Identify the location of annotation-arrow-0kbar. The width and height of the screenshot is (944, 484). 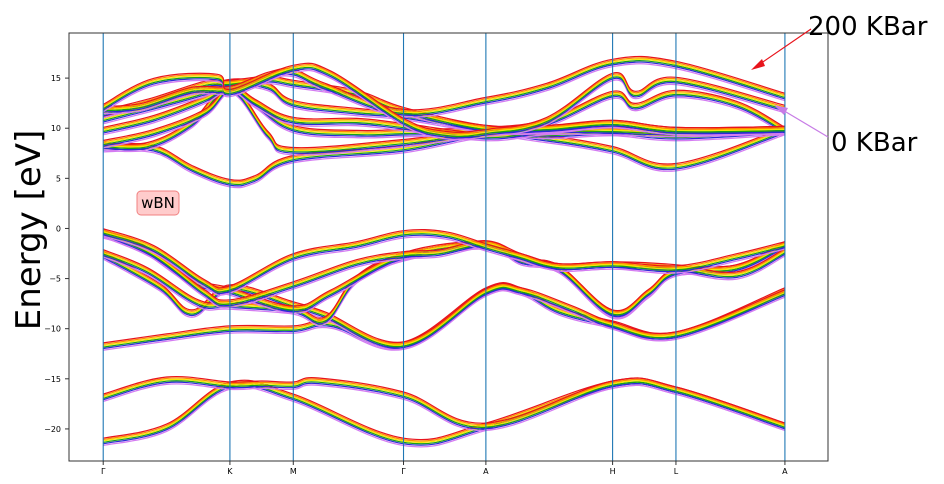
(804, 123).